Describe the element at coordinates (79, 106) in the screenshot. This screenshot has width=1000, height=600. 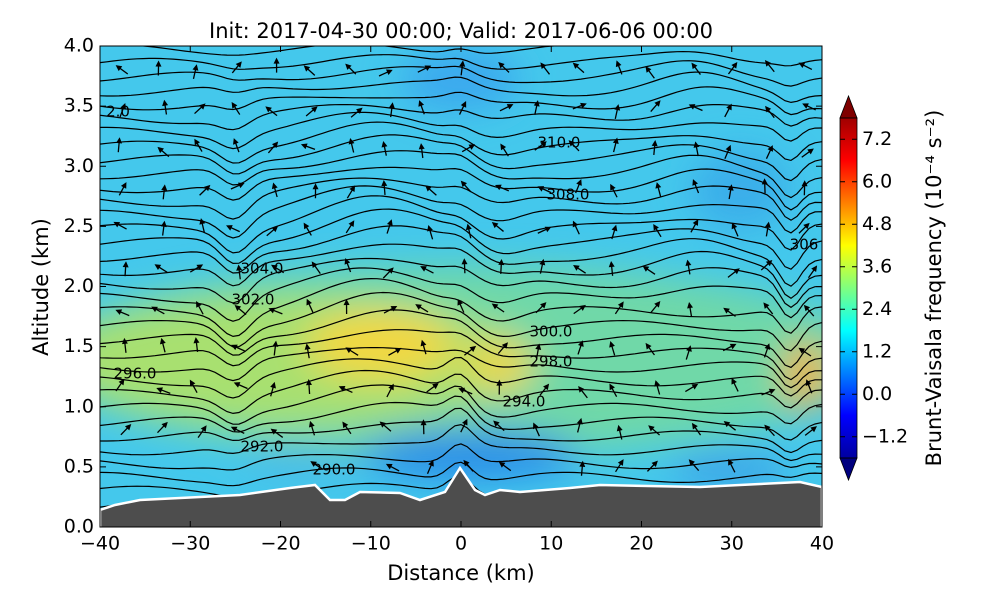
I see `y-tick-label: 3.5` at that location.